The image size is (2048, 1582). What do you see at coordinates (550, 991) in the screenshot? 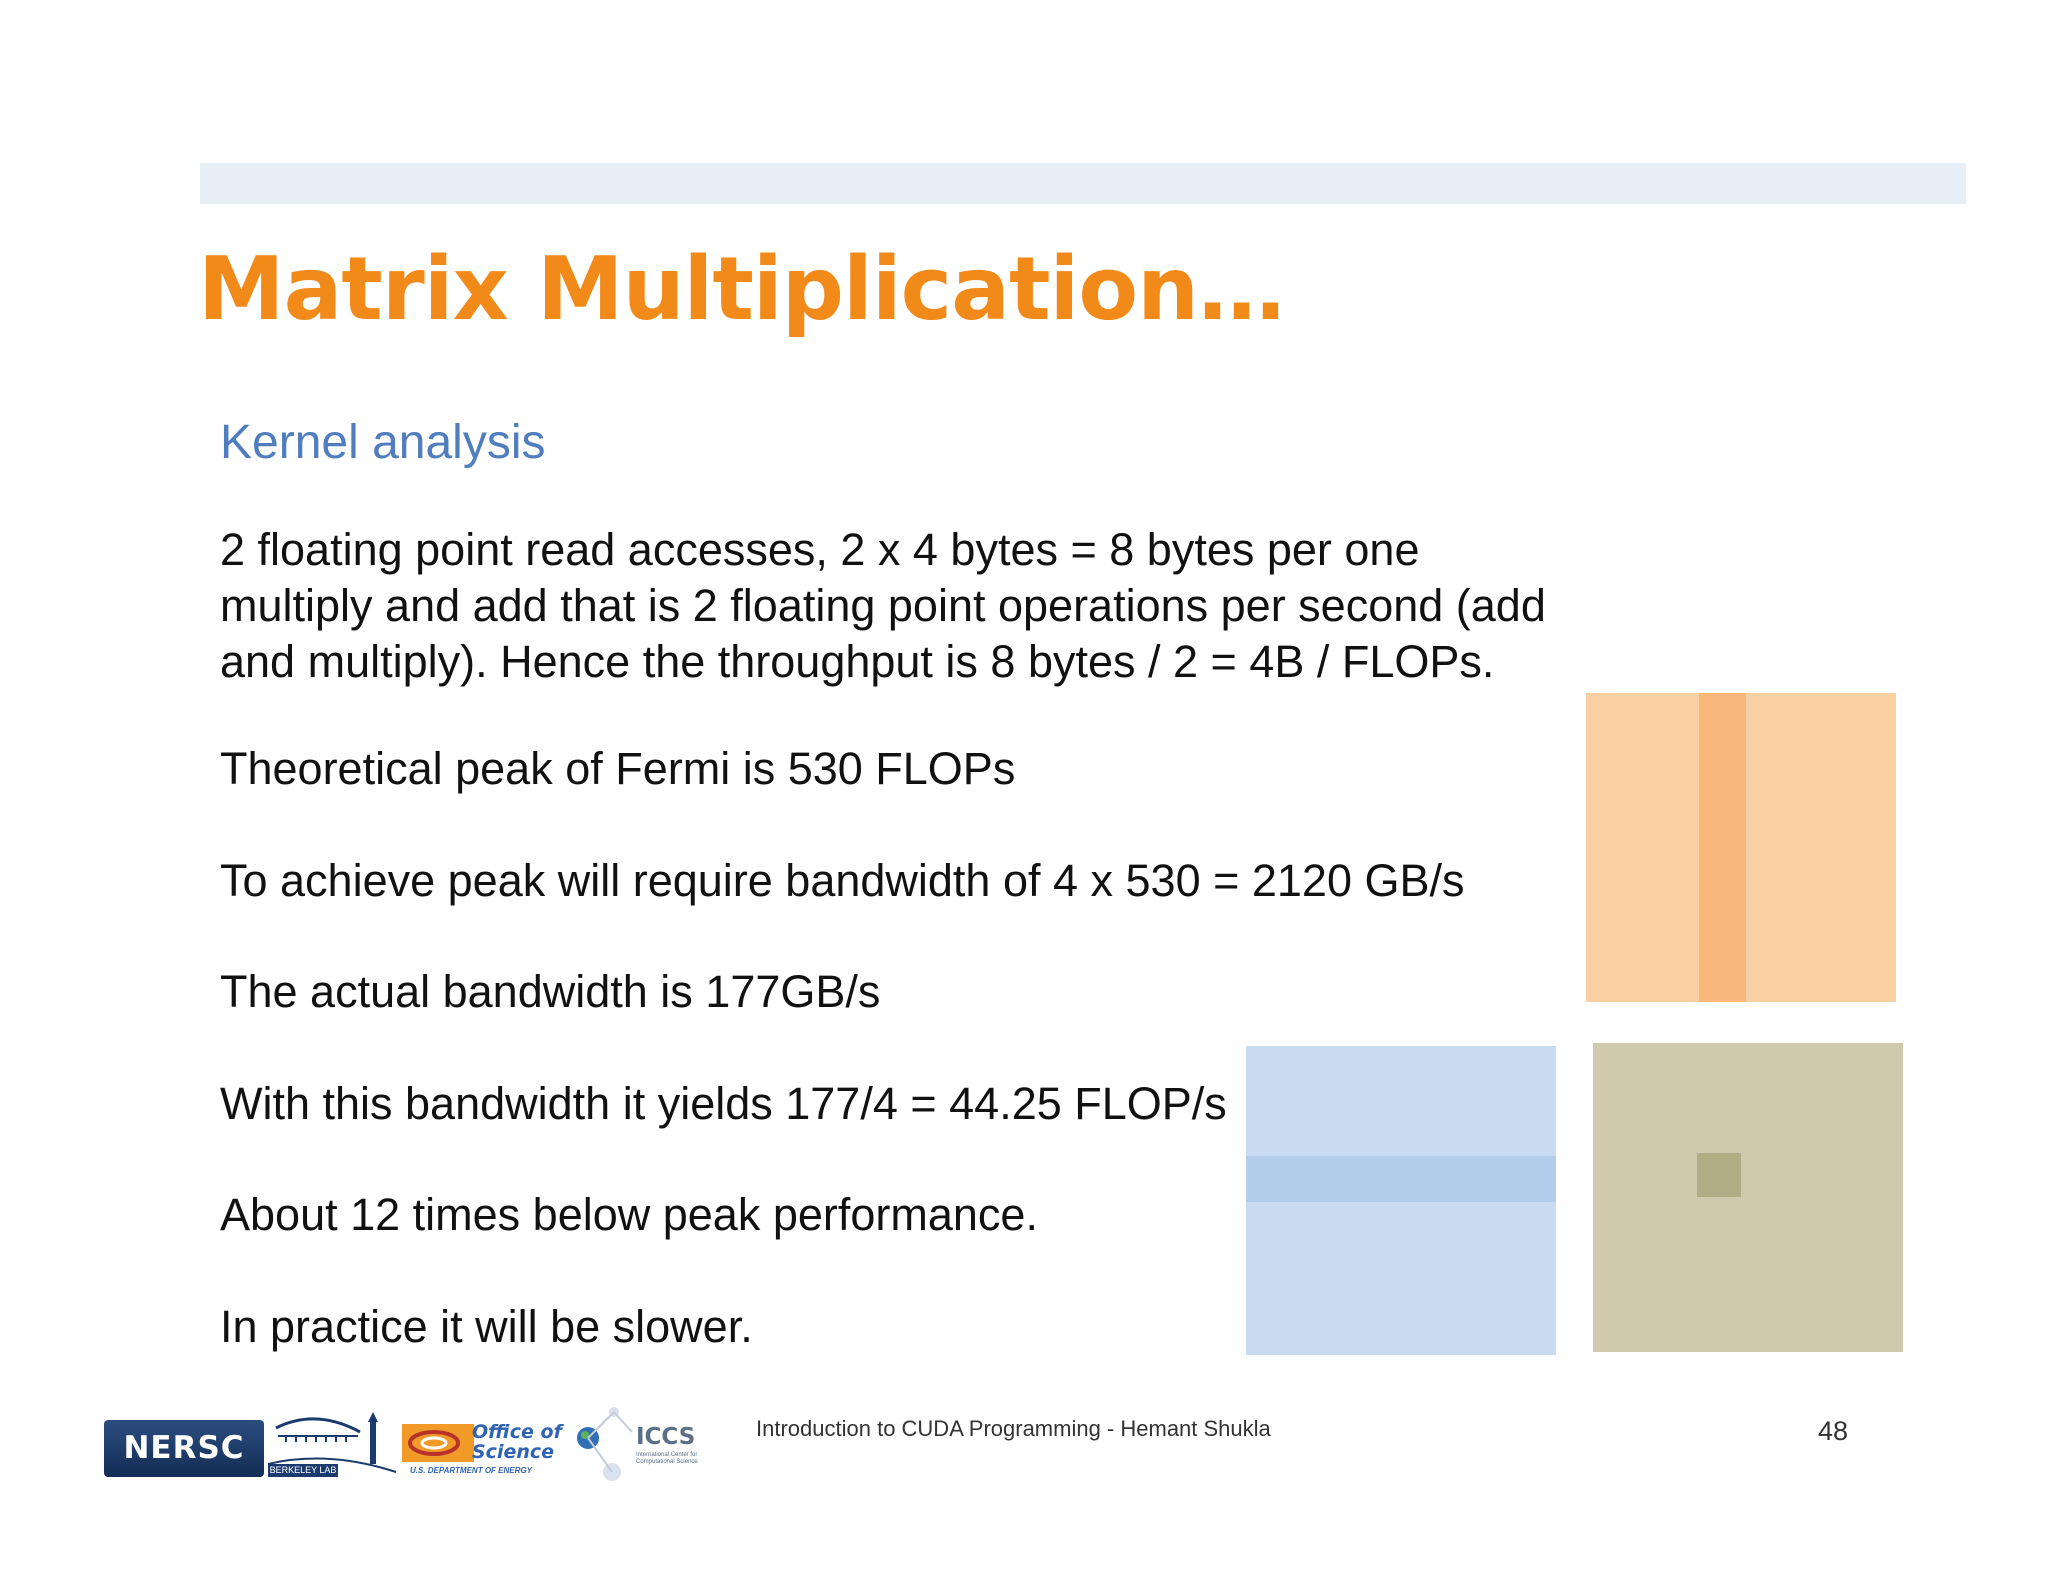
I see `paragraph-actual-bandwidth: The actual bandwidth is 177GB/s` at bounding box center [550, 991].